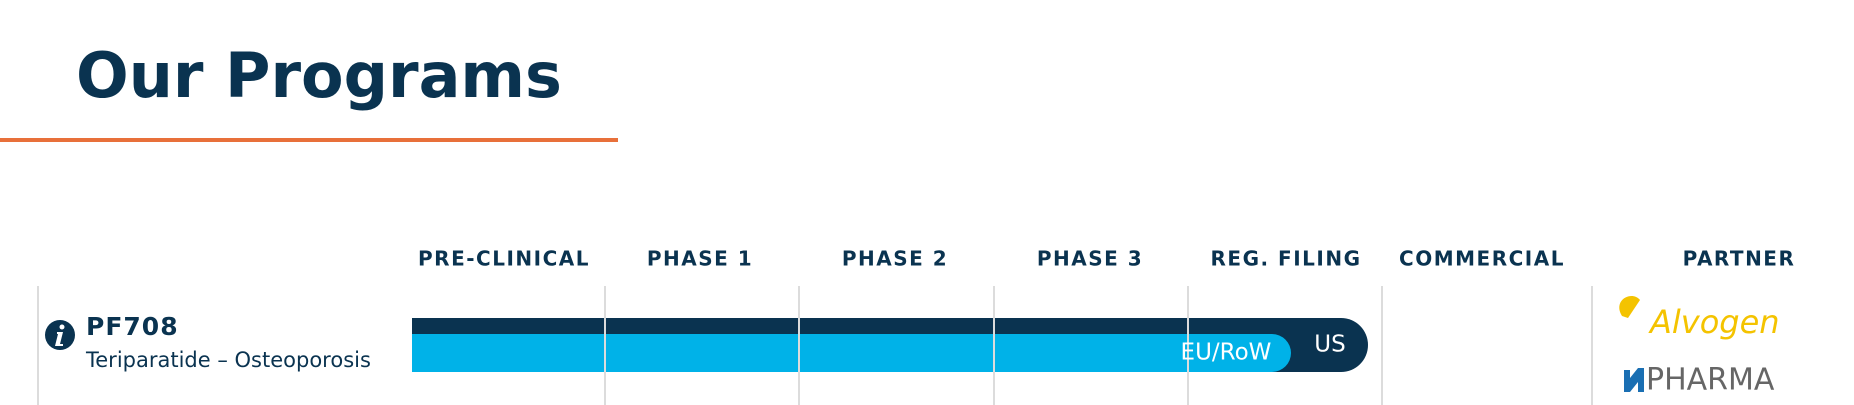  I want to click on program-name: PF708, so click(132, 326).